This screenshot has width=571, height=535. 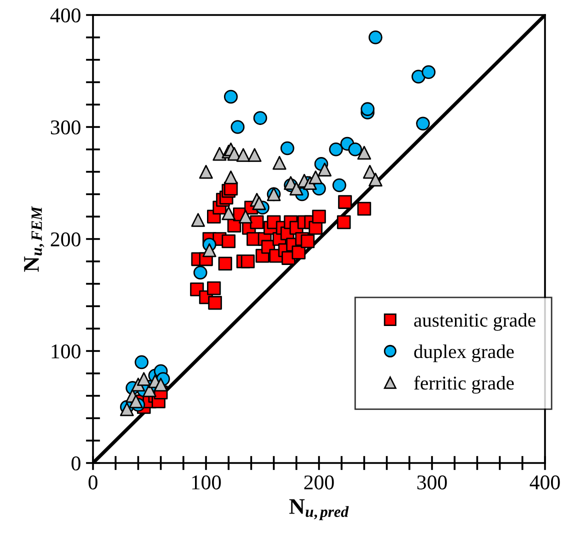 What do you see at coordinates (65, 239) in the screenshot?
I see `y-tick-label: 200` at bounding box center [65, 239].